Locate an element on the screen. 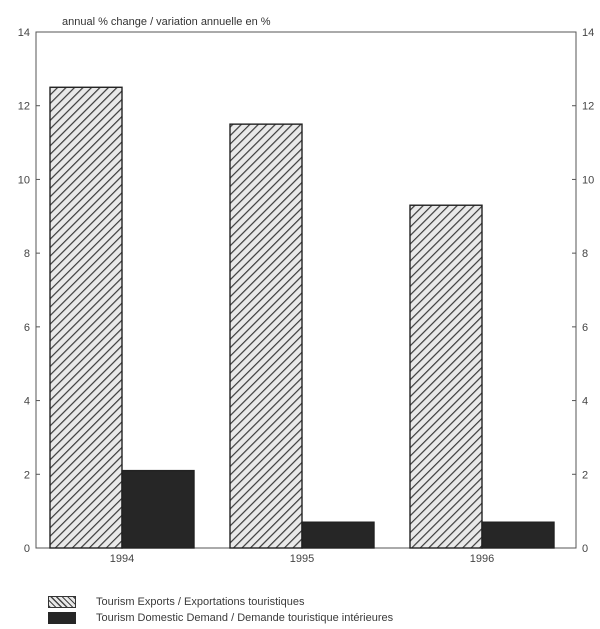 The image size is (600, 629). legend-swatch-hatched is located at coordinates (62, 602).